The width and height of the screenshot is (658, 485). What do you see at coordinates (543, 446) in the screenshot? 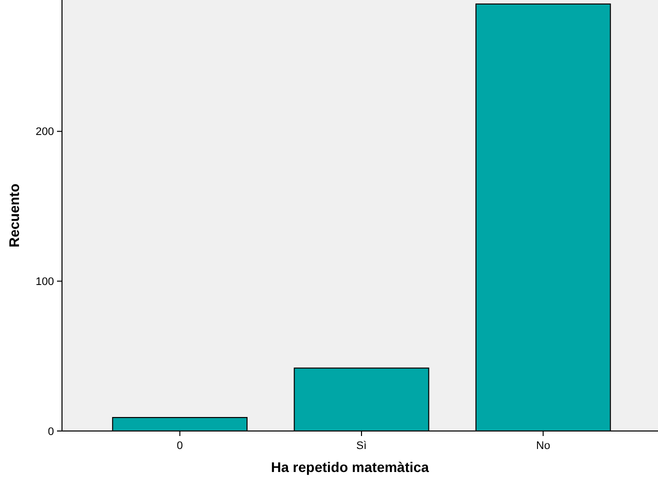
I see `x-tick-label: No` at bounding box center [543, 446].